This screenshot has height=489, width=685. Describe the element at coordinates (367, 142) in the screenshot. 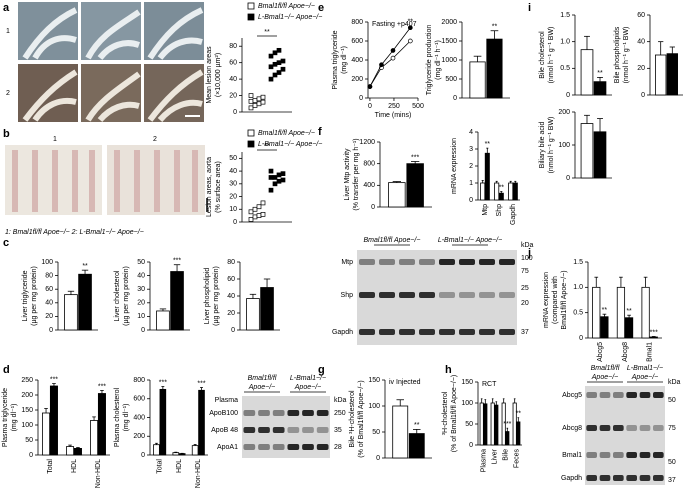

I see `y-tick-label: 1200` at that location.